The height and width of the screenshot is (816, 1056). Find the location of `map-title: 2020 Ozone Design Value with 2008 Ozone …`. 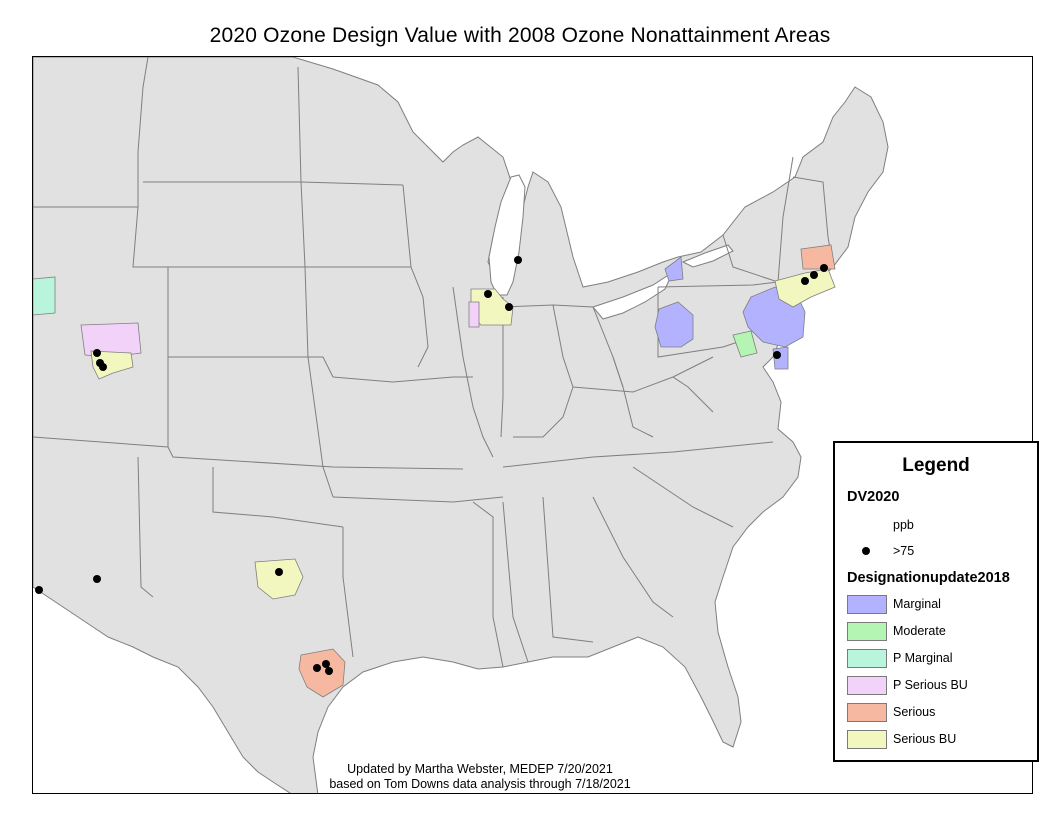

map-title: 2020 Ozone Design Value with 2008 Ozone … is located at coordinates (520, 35).